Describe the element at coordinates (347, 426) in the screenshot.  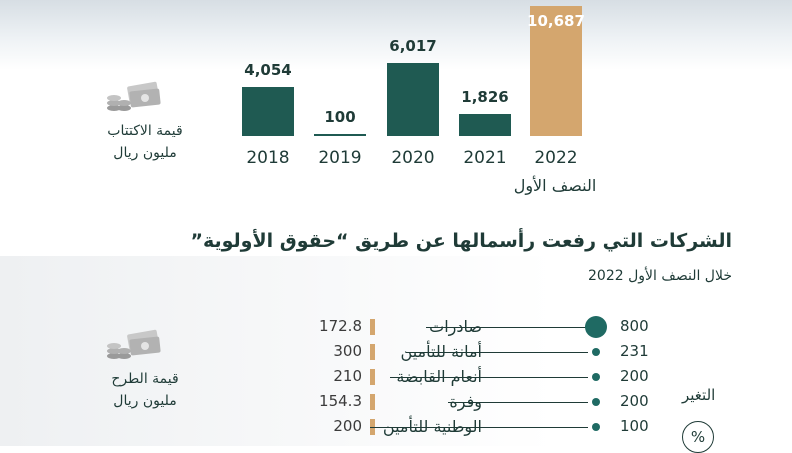
I see `offer-value: 200` at that location.